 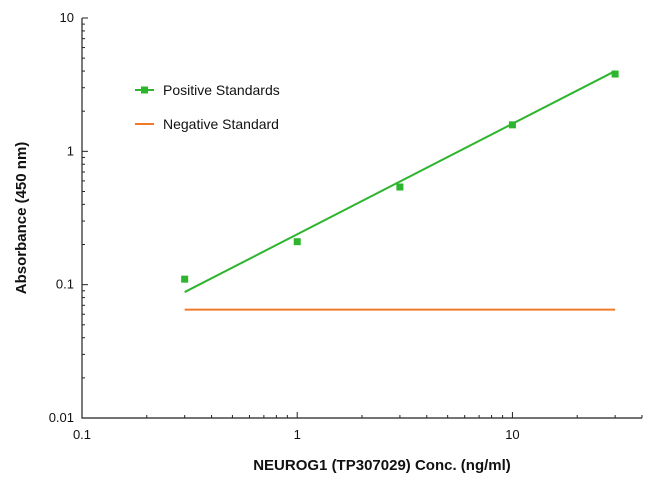 What do you see at coordinates (68, 217) in the screenshot?
I see `y-axis-ticks: 0.01 0.1 1 10` at bounding box center [68, 217].